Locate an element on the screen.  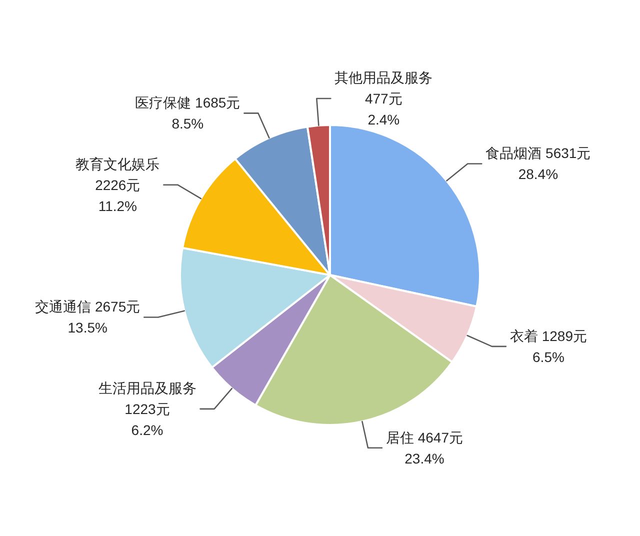
slice-label: 生活用品及服务 is located at coordinates (147, 388).